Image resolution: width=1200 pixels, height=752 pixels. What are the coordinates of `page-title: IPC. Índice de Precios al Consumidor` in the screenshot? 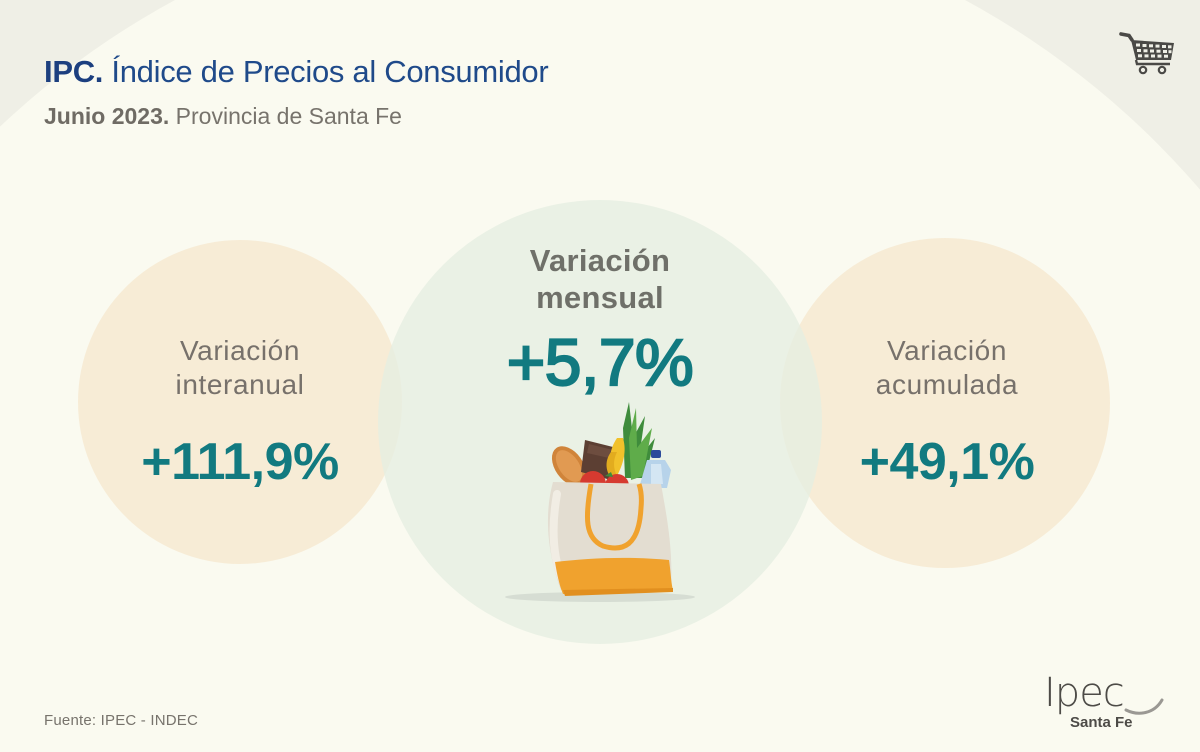 It's located at (296, 72).